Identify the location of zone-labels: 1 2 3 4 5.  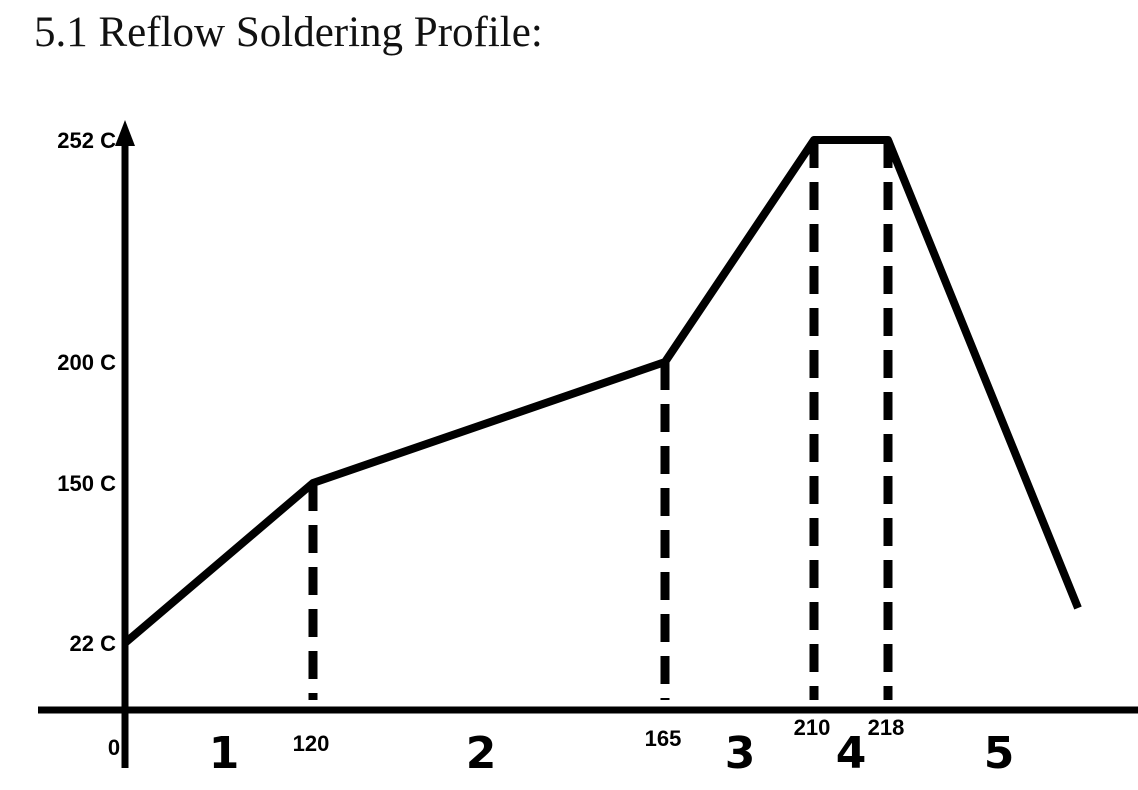
(612, 753).